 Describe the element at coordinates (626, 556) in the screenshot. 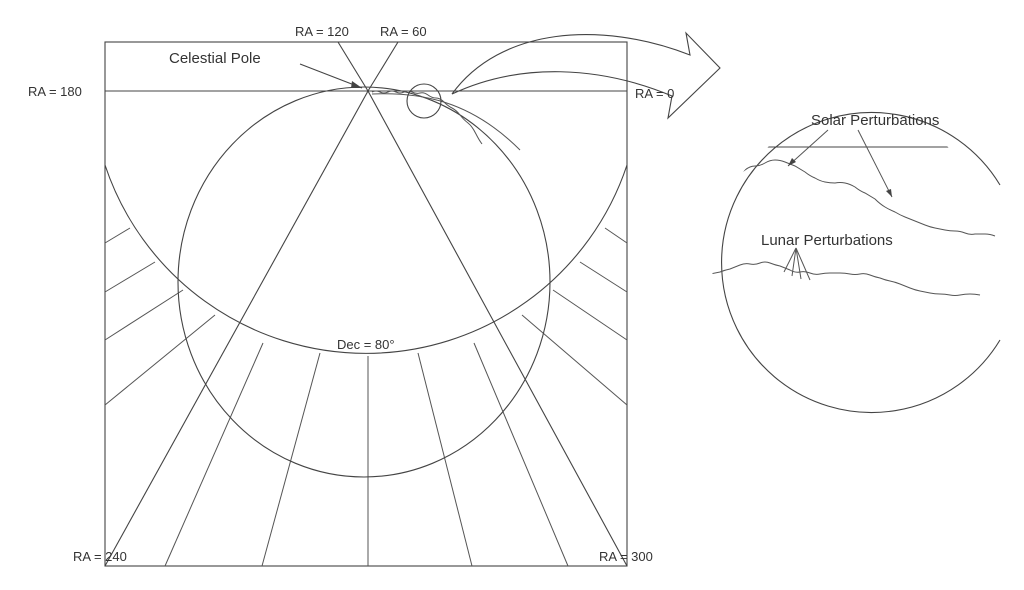

I see `label-ra-300: RA = 300` at that location.